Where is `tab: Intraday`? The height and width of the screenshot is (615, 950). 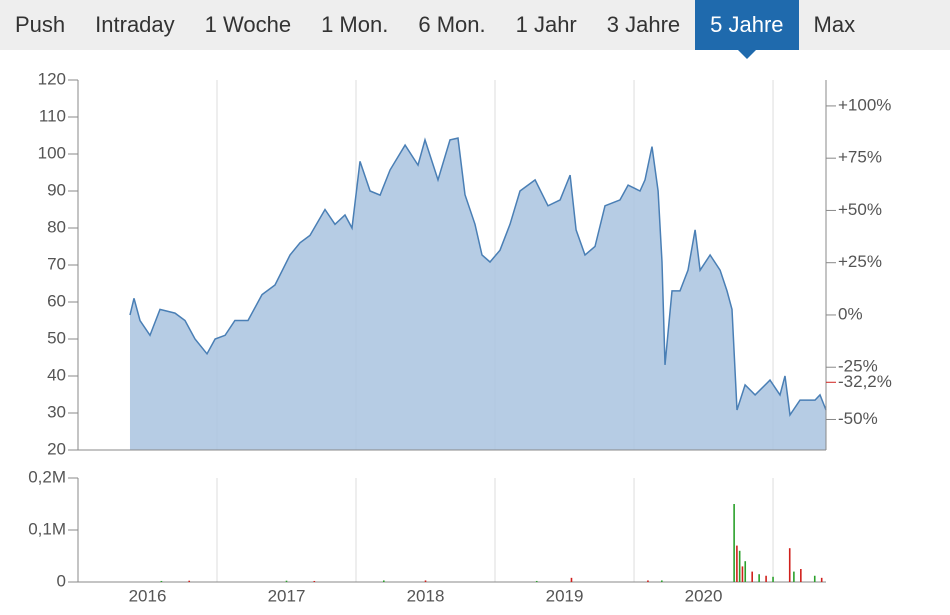
tab: Intraday is located at coordinates (135, 24).